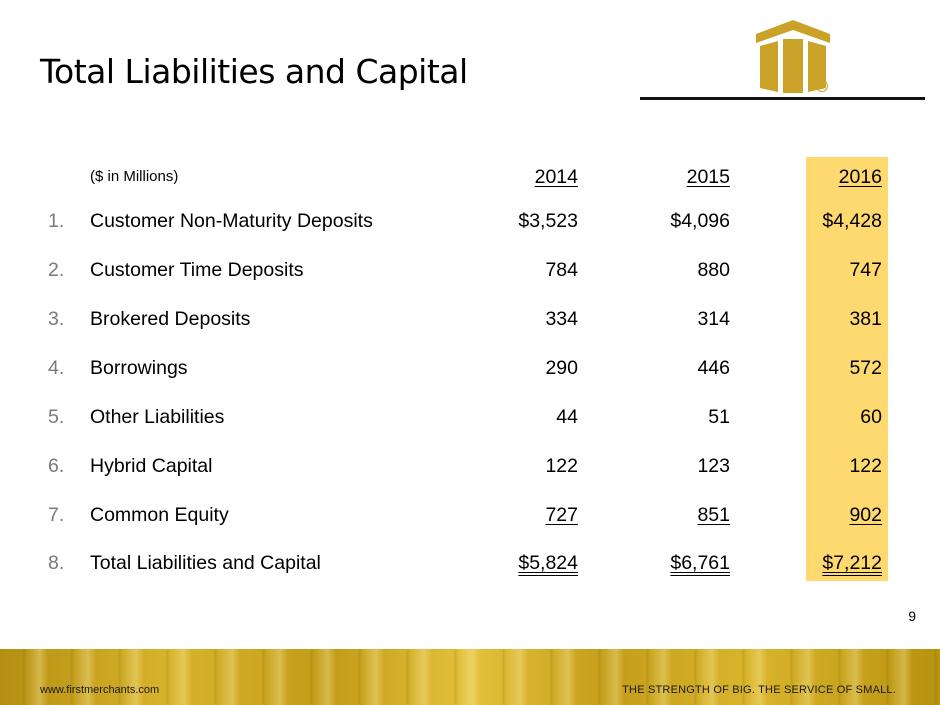  I want to click on row-label: Other Liabilities, so click(157, 417).